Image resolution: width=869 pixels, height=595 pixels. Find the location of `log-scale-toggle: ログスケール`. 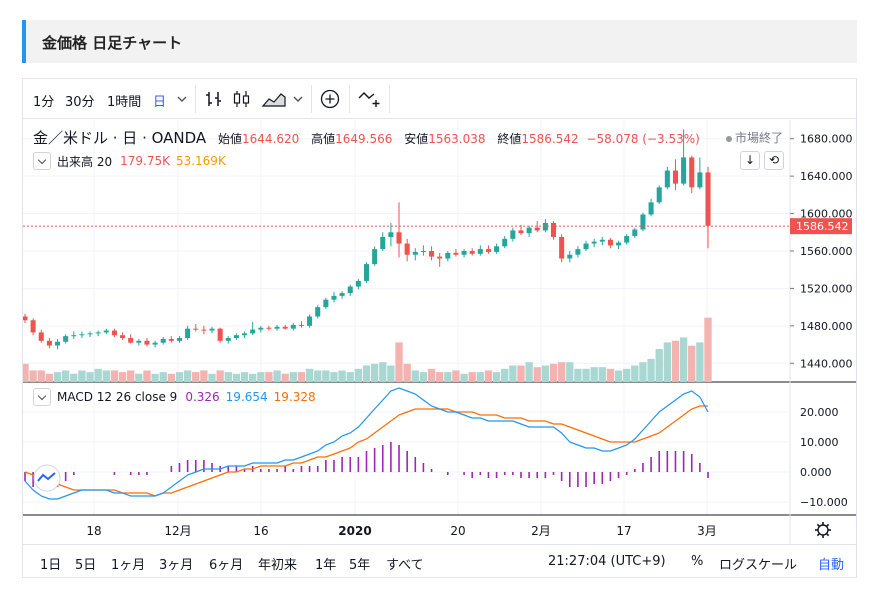

log-scale-toggle: ログスケール is located at coordinates (758, 565).